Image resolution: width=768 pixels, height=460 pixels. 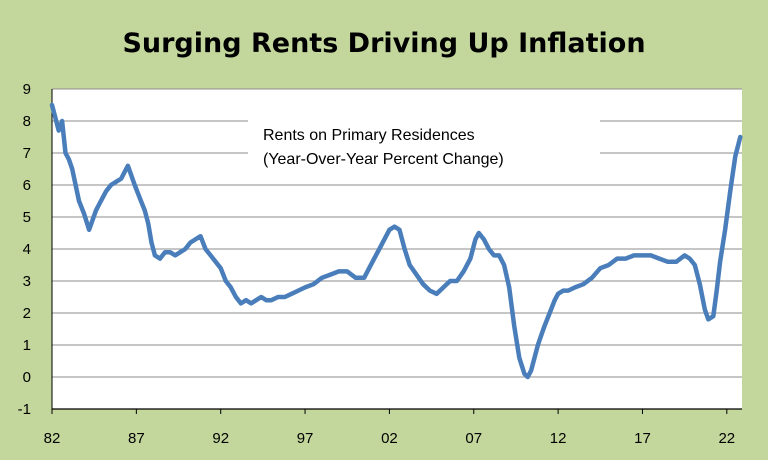 What do you see at coordinates (27, 185) in the screenshot?
I see `y-tick-label: 6` at bounding box center [27, 185].